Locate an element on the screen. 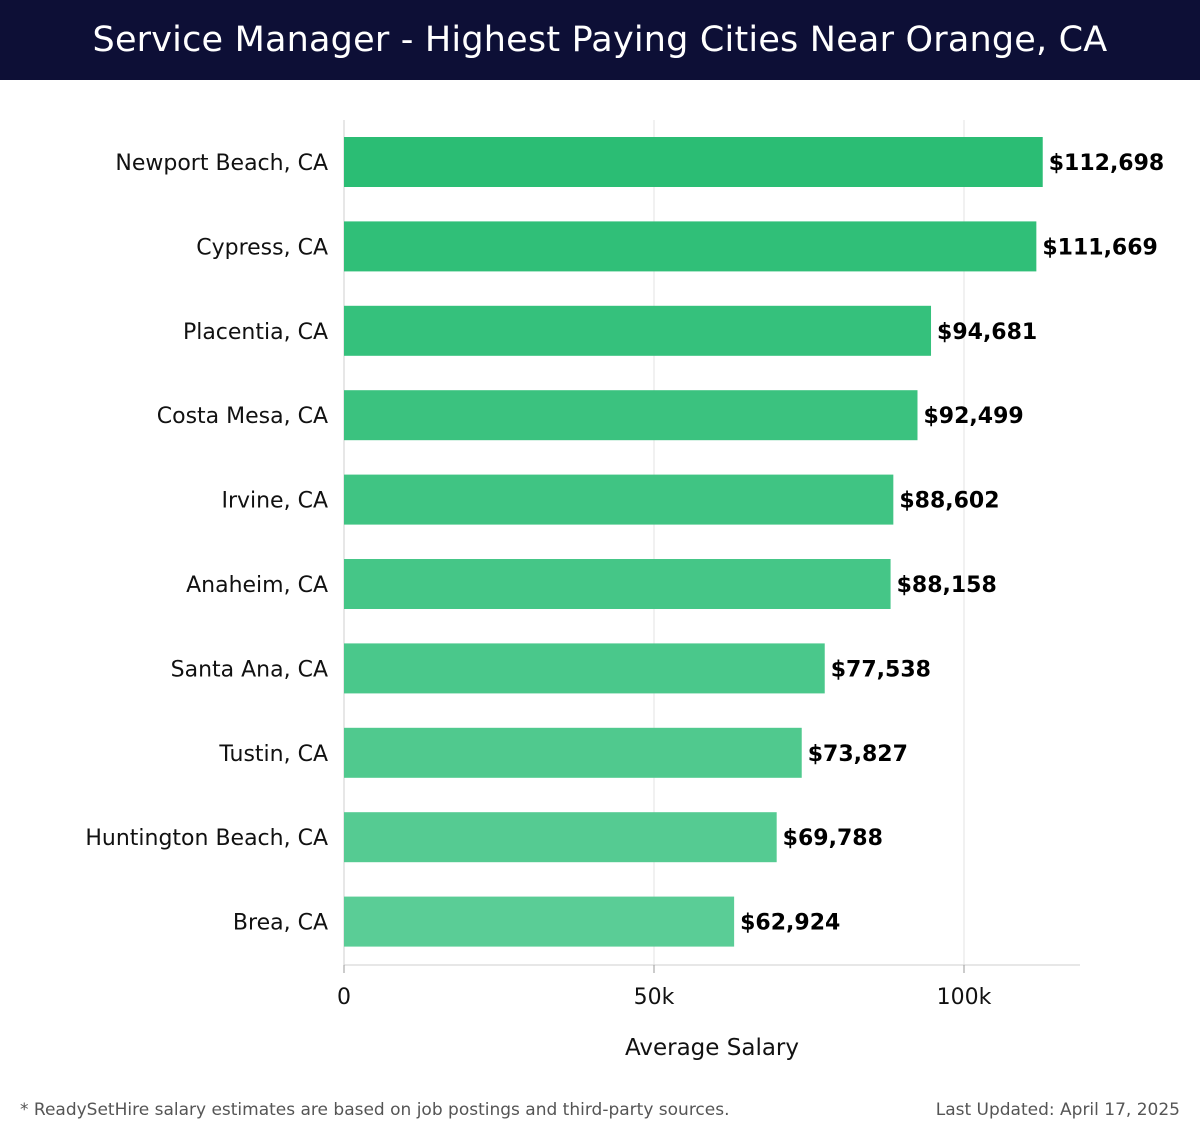 Image resolution: width=1200 pixels, height=1140 pixels. category-label: Brea, CA is located at coordinates (280, 923).